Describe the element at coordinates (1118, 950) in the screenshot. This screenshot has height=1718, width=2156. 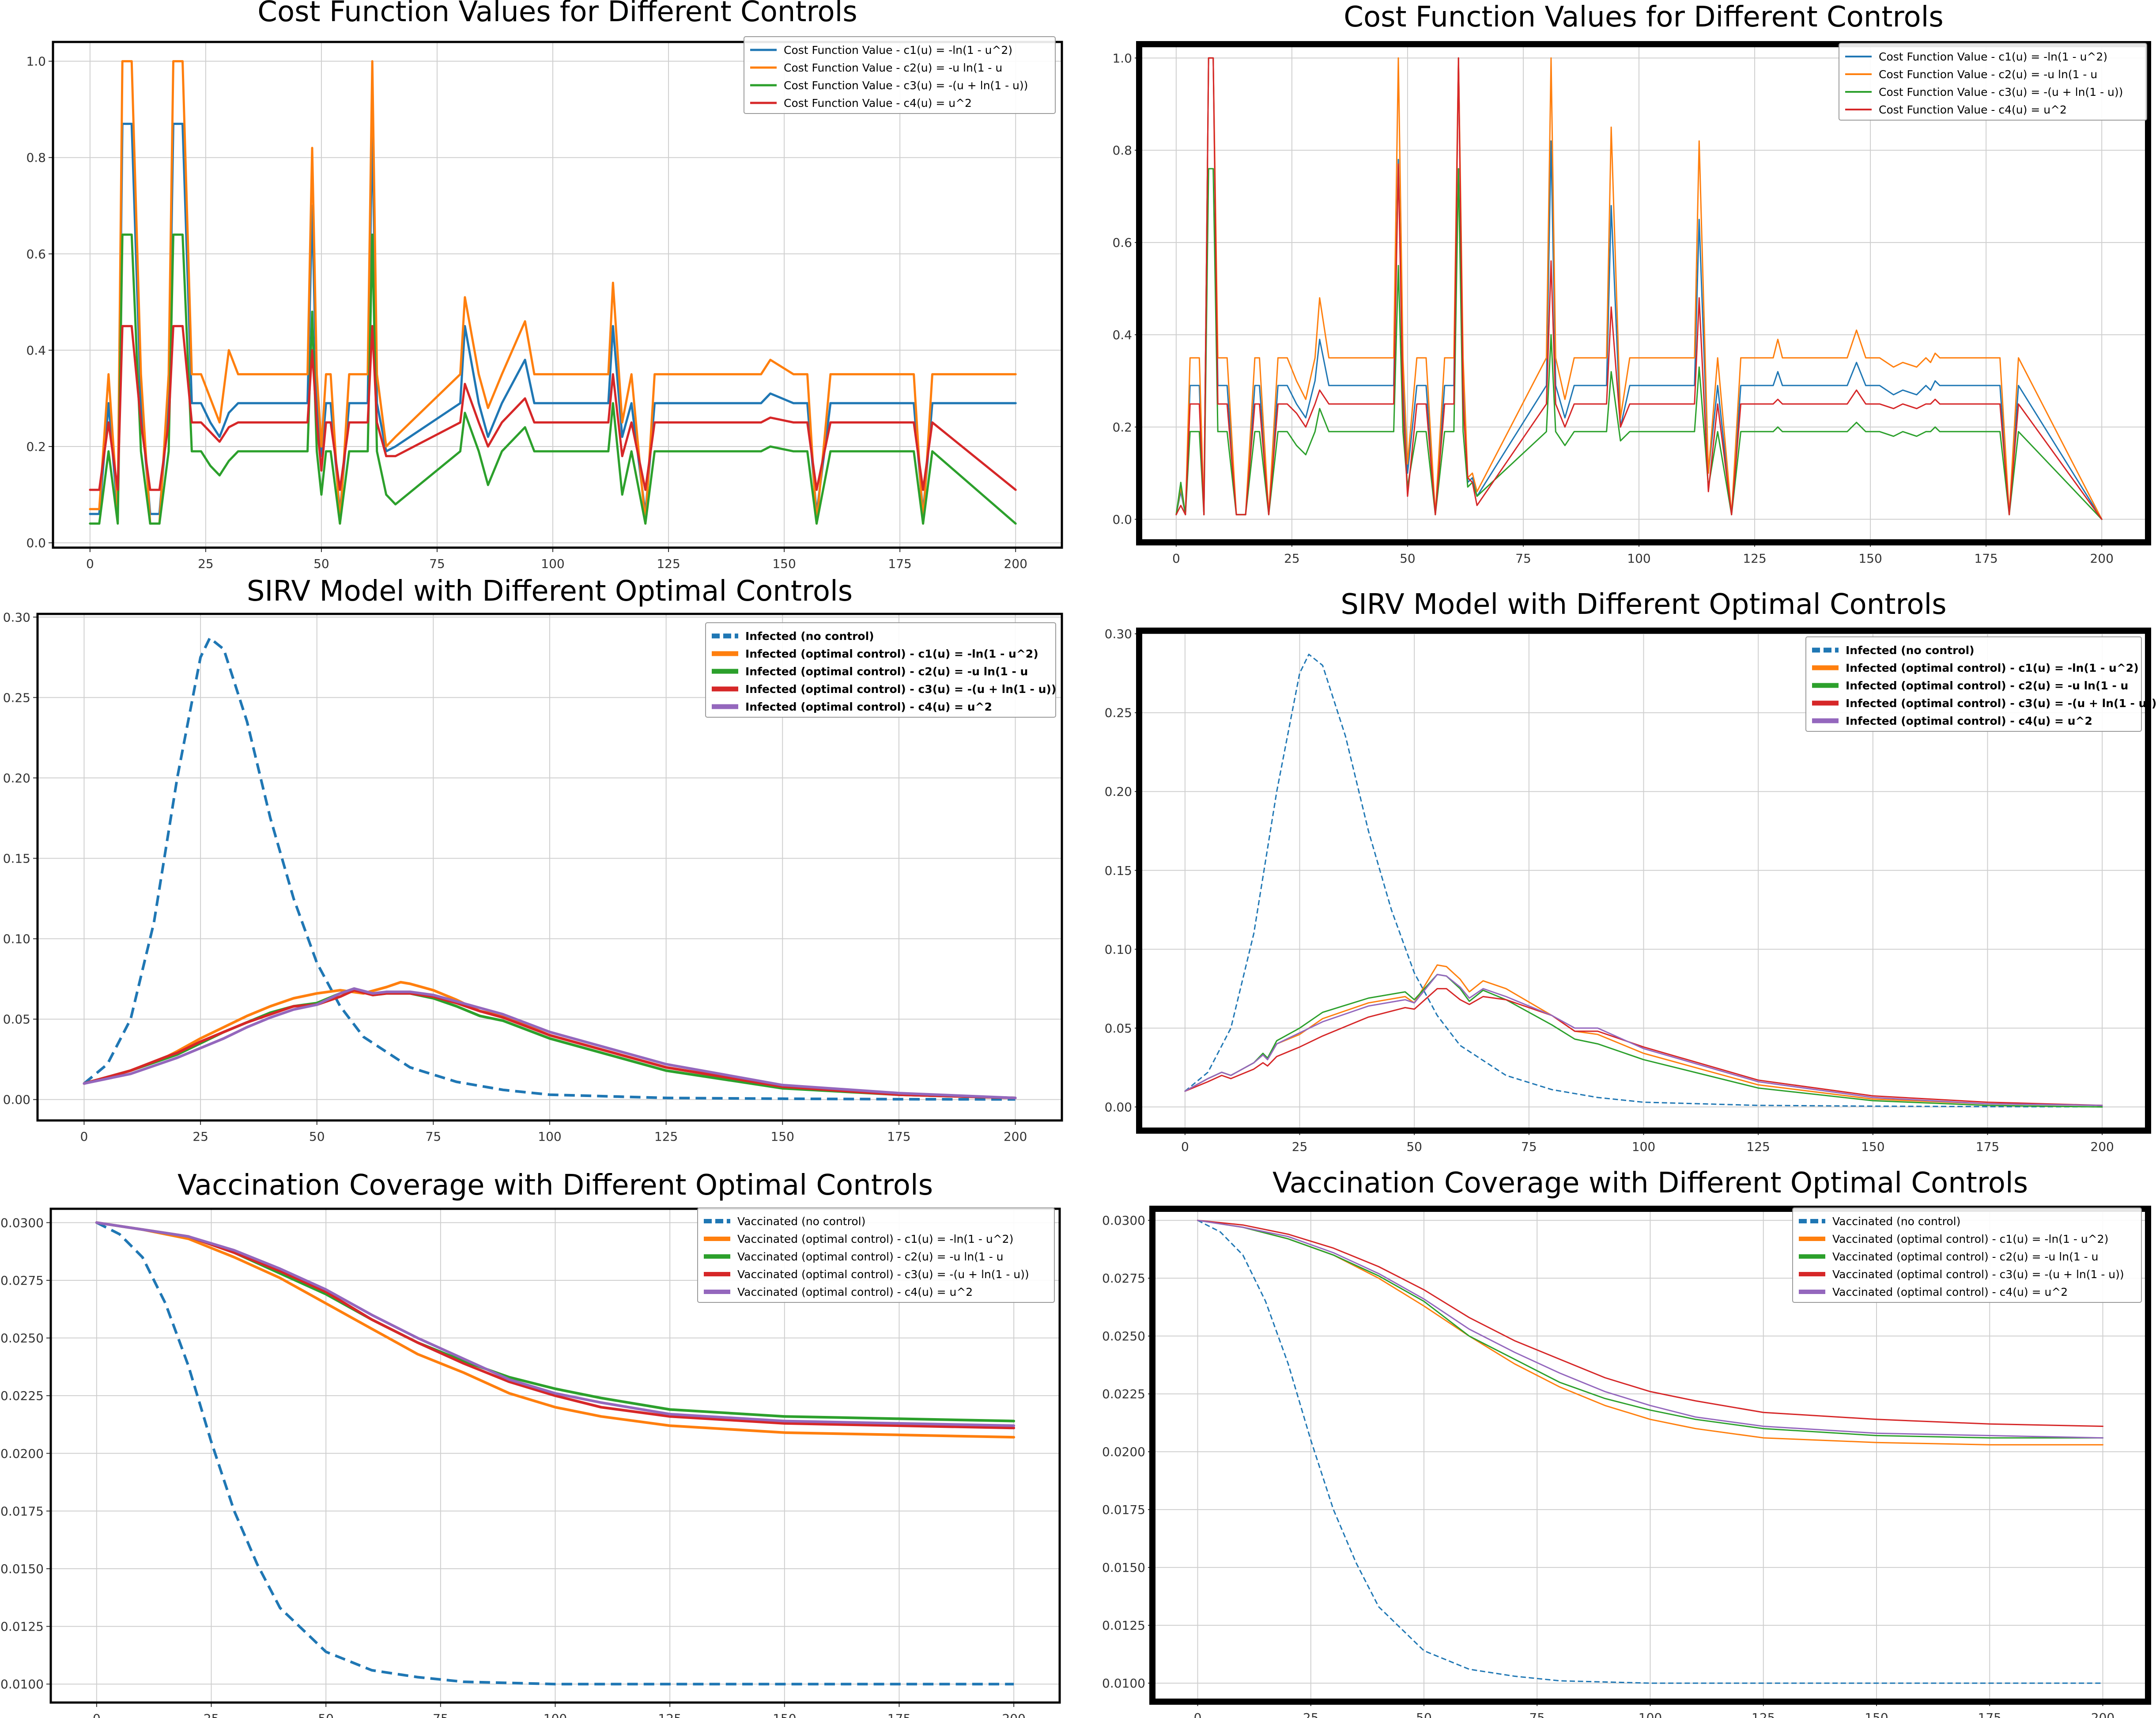
I see `y-tick-label: 0.10` at that location.